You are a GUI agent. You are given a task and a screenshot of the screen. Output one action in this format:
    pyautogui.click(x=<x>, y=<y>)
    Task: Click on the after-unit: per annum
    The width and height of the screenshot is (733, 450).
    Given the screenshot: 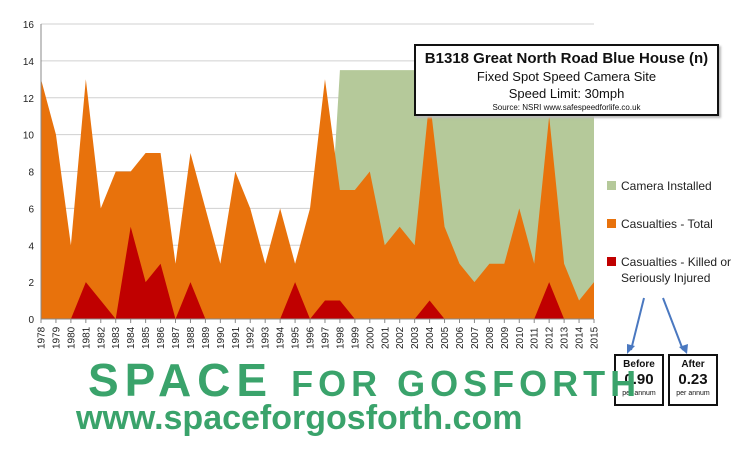 What is the action you would take?
    pyautogui.click(x=693, y=393)
    